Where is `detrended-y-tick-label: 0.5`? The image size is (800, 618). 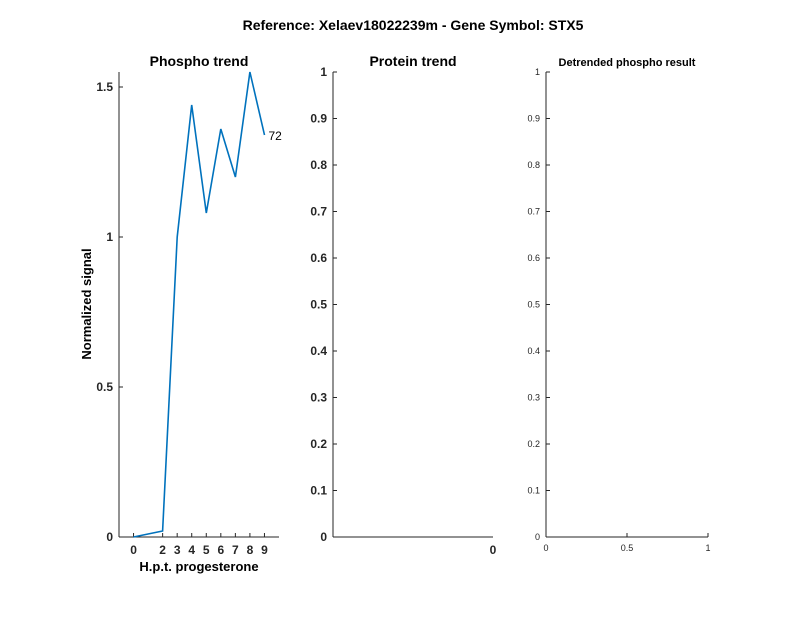
detrended-y-tick-label: 0.5 is located at coordinates (533, 305).